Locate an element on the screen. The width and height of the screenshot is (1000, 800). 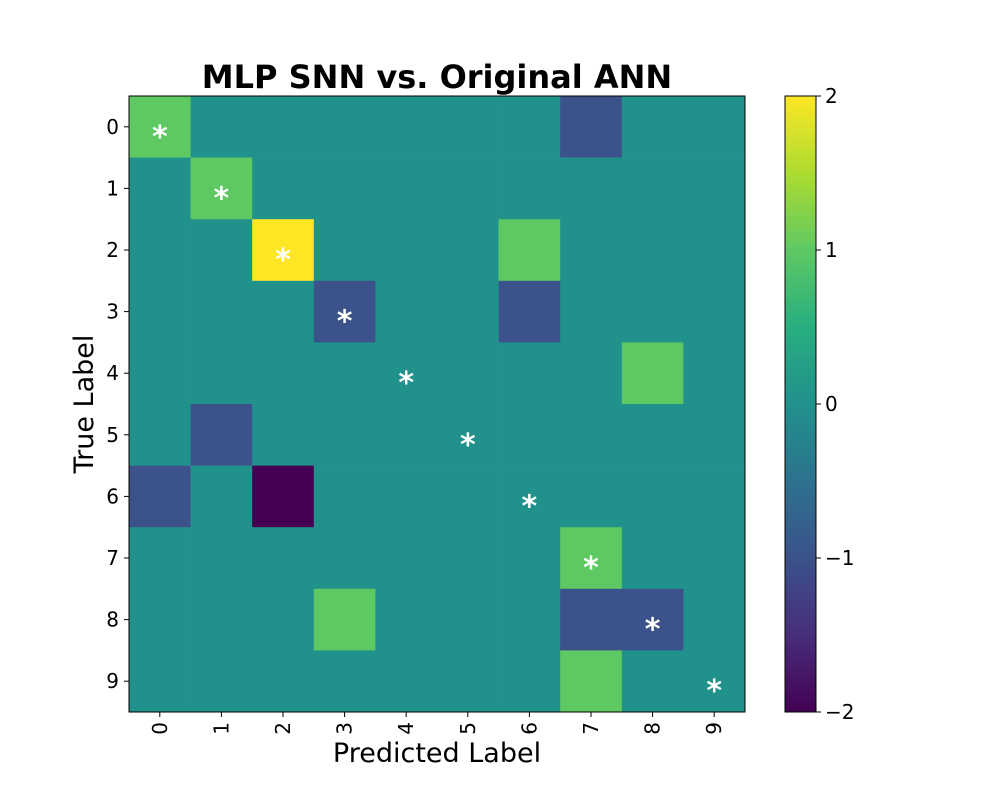
x-tick-label-3: 3 is located at coordinates (345, 728).